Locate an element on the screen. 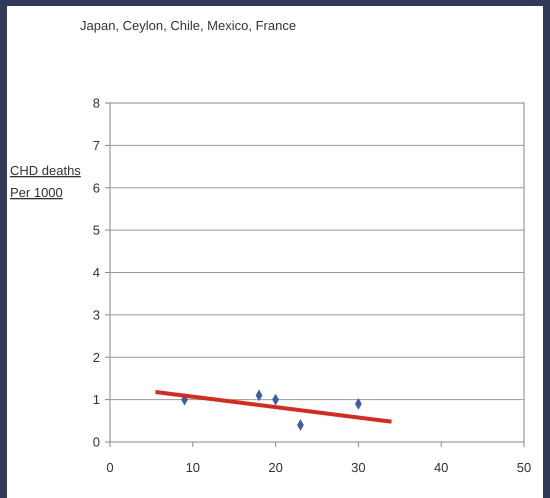 This screenshot has height=498, width=550. x-tick-label: 20 is located at coordinates (275, 467).